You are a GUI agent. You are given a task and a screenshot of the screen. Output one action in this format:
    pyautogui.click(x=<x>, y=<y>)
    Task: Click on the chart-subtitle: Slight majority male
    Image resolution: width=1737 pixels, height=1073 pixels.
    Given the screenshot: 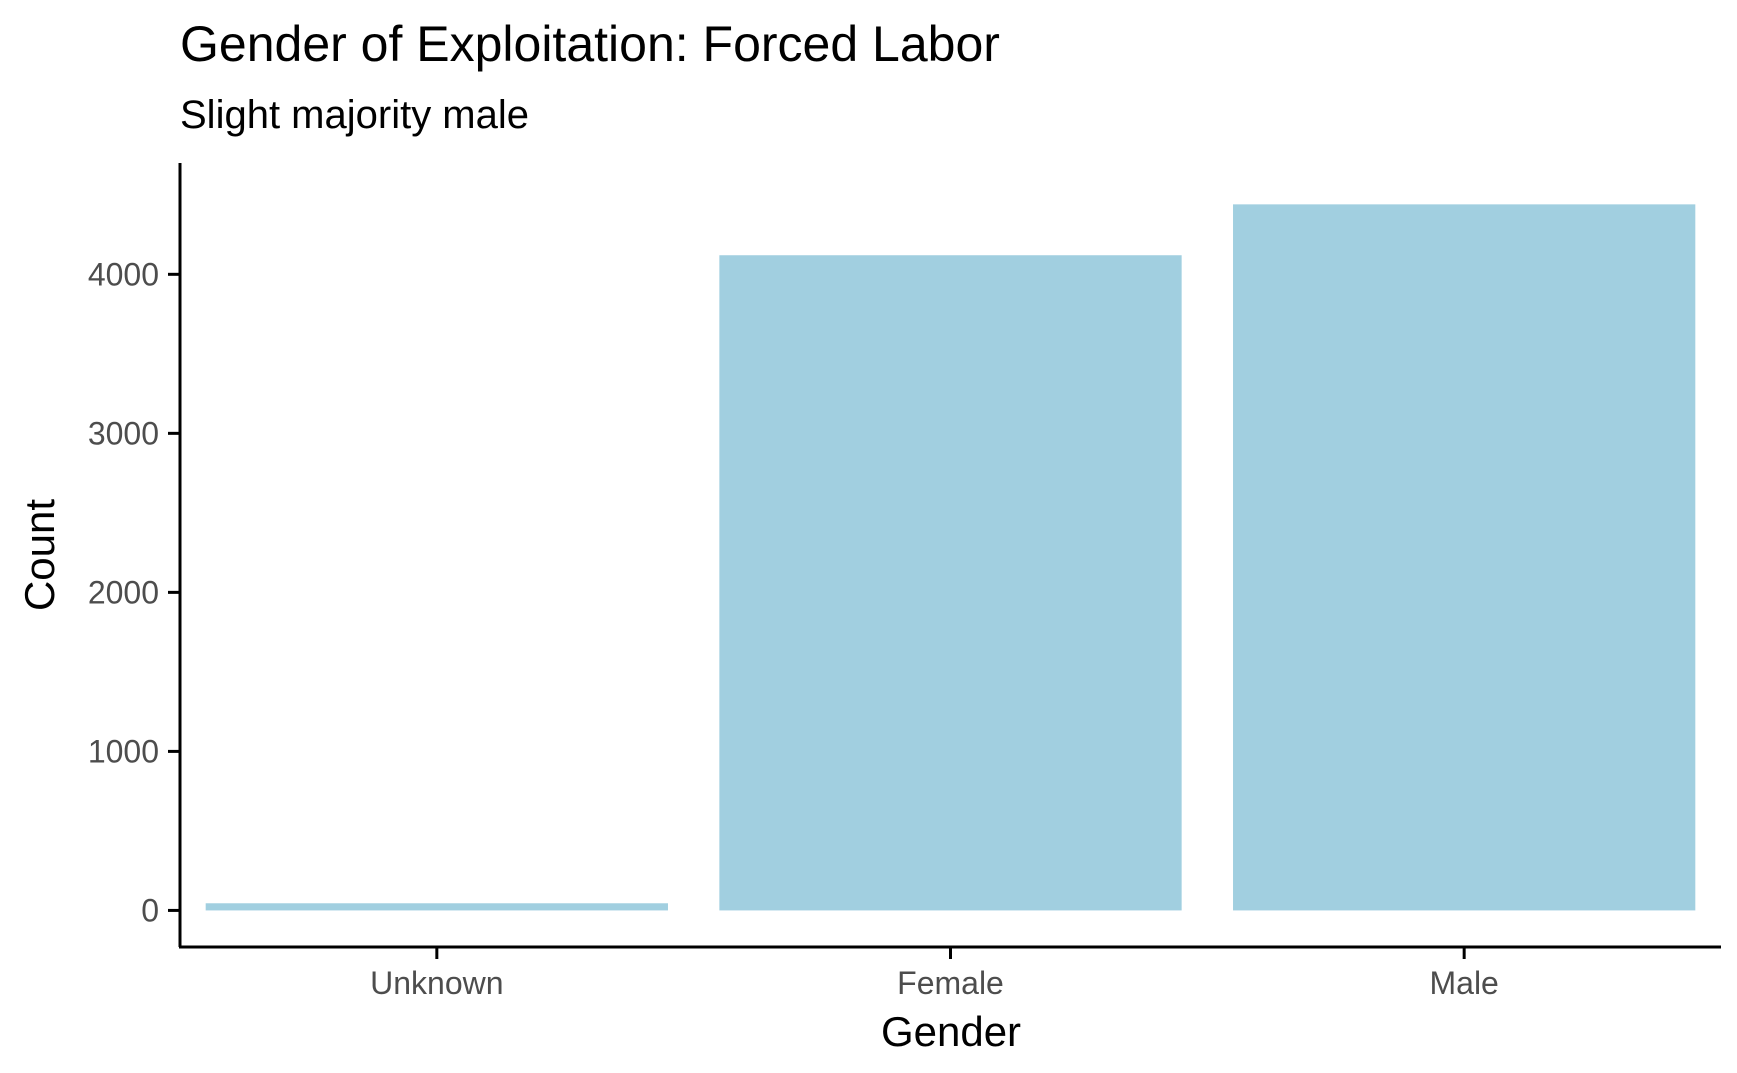 What is the action you would take?
    pyautogui.click(x=354, y=115)
    